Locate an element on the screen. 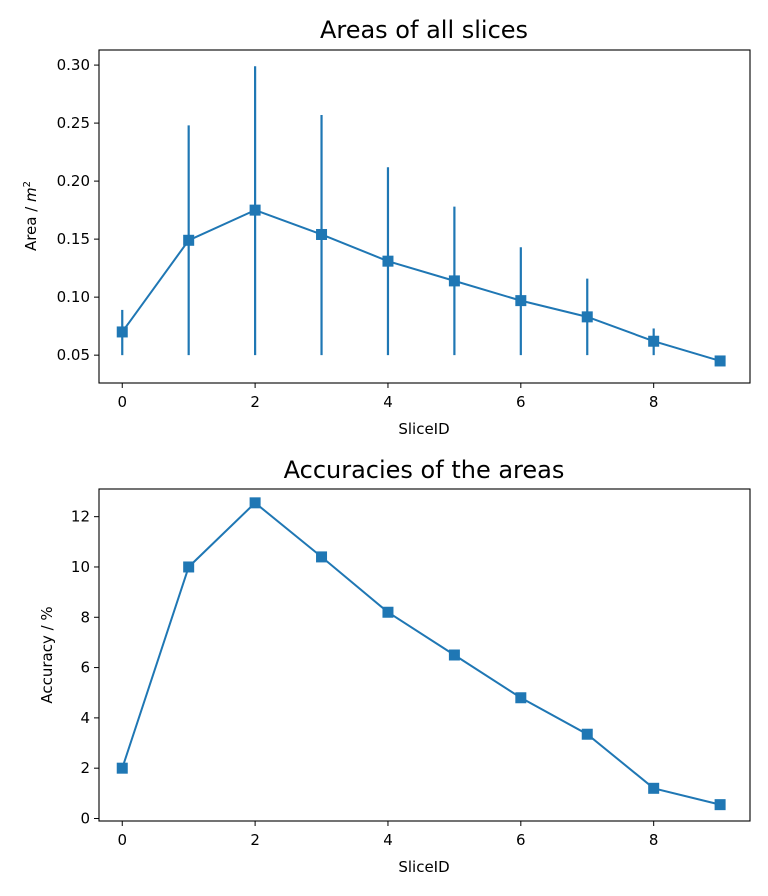 The image size is (768, 896). y-tick-label: 0 is located at coordinates (85, 818).